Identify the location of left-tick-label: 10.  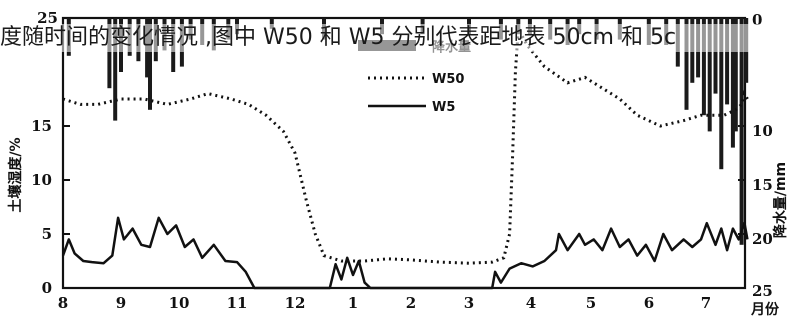
(41, 180).